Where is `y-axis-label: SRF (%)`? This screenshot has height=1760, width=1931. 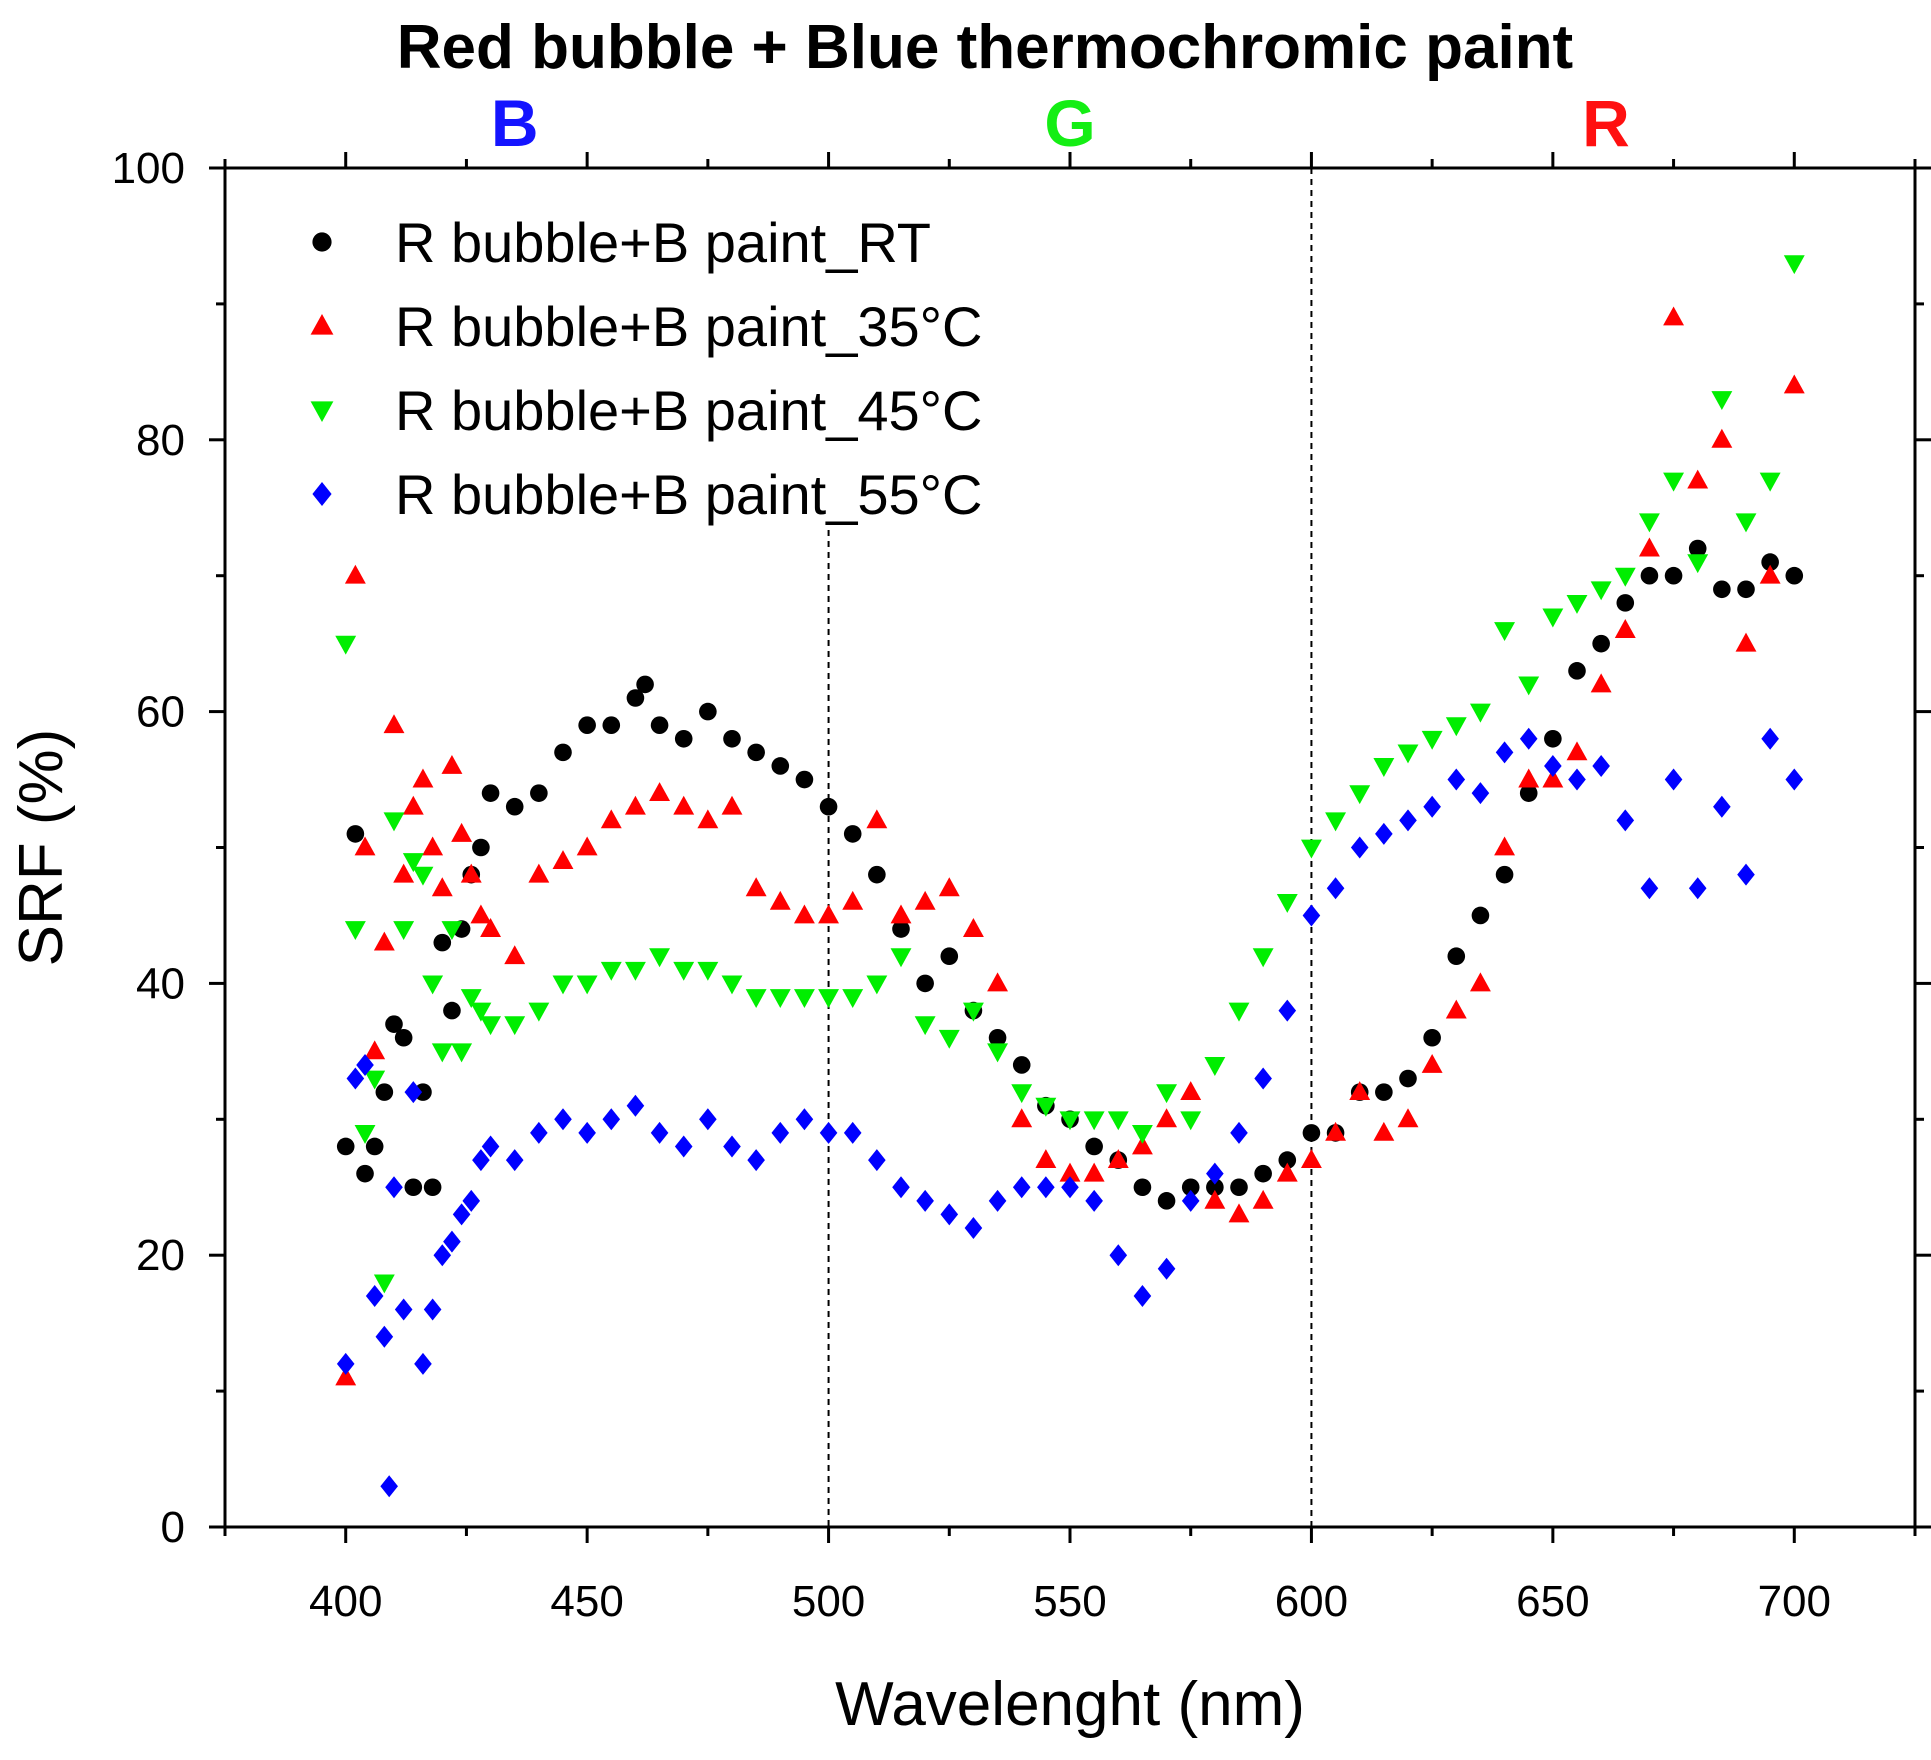
y-axis-label: SRF (%) is located at coordinates (41, 848).